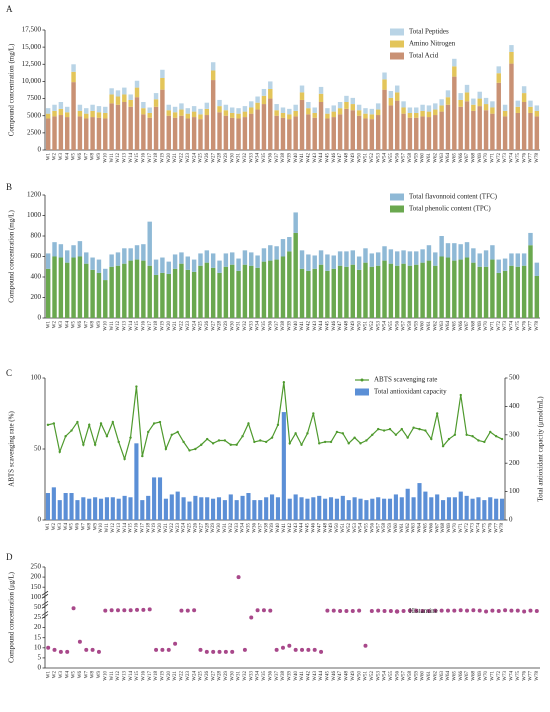 This screenshot has width=550, height=712. What do you see at coordinates (448, 676) in the screenshot?
I see `x-tick-label: W64` at bounding box center [448, 676].